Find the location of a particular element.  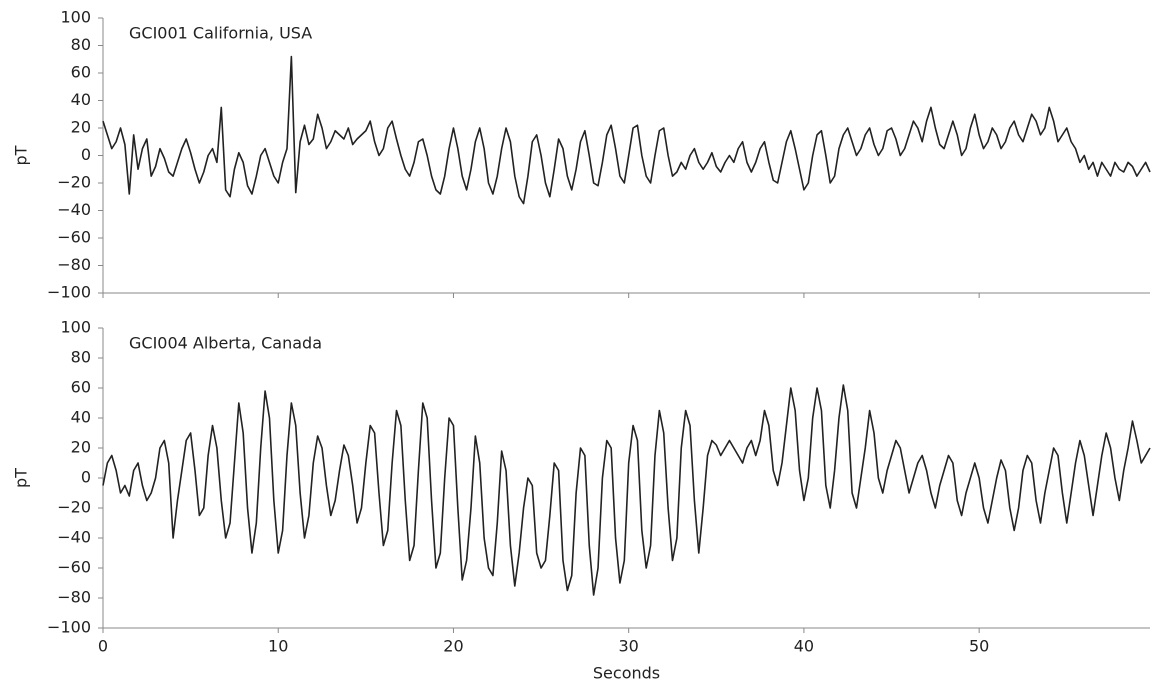

x-tick-label: 0 is located at coordinates (103, 646).